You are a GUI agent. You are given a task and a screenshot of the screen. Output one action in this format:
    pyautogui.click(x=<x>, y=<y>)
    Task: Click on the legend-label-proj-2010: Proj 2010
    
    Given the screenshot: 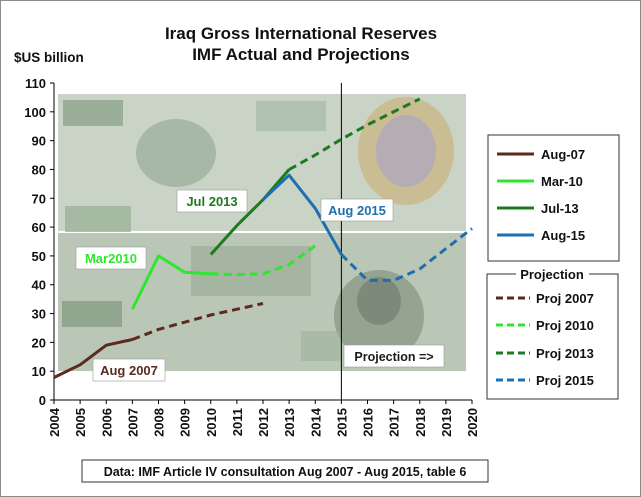 What is the action you would take?
    pyautogui.click(x=565, y=325)
    